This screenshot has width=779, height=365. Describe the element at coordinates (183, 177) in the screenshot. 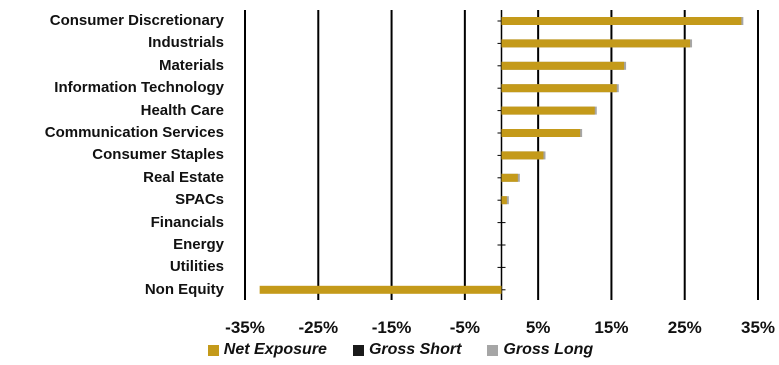

I see `category-label: Real Estate` at that location.